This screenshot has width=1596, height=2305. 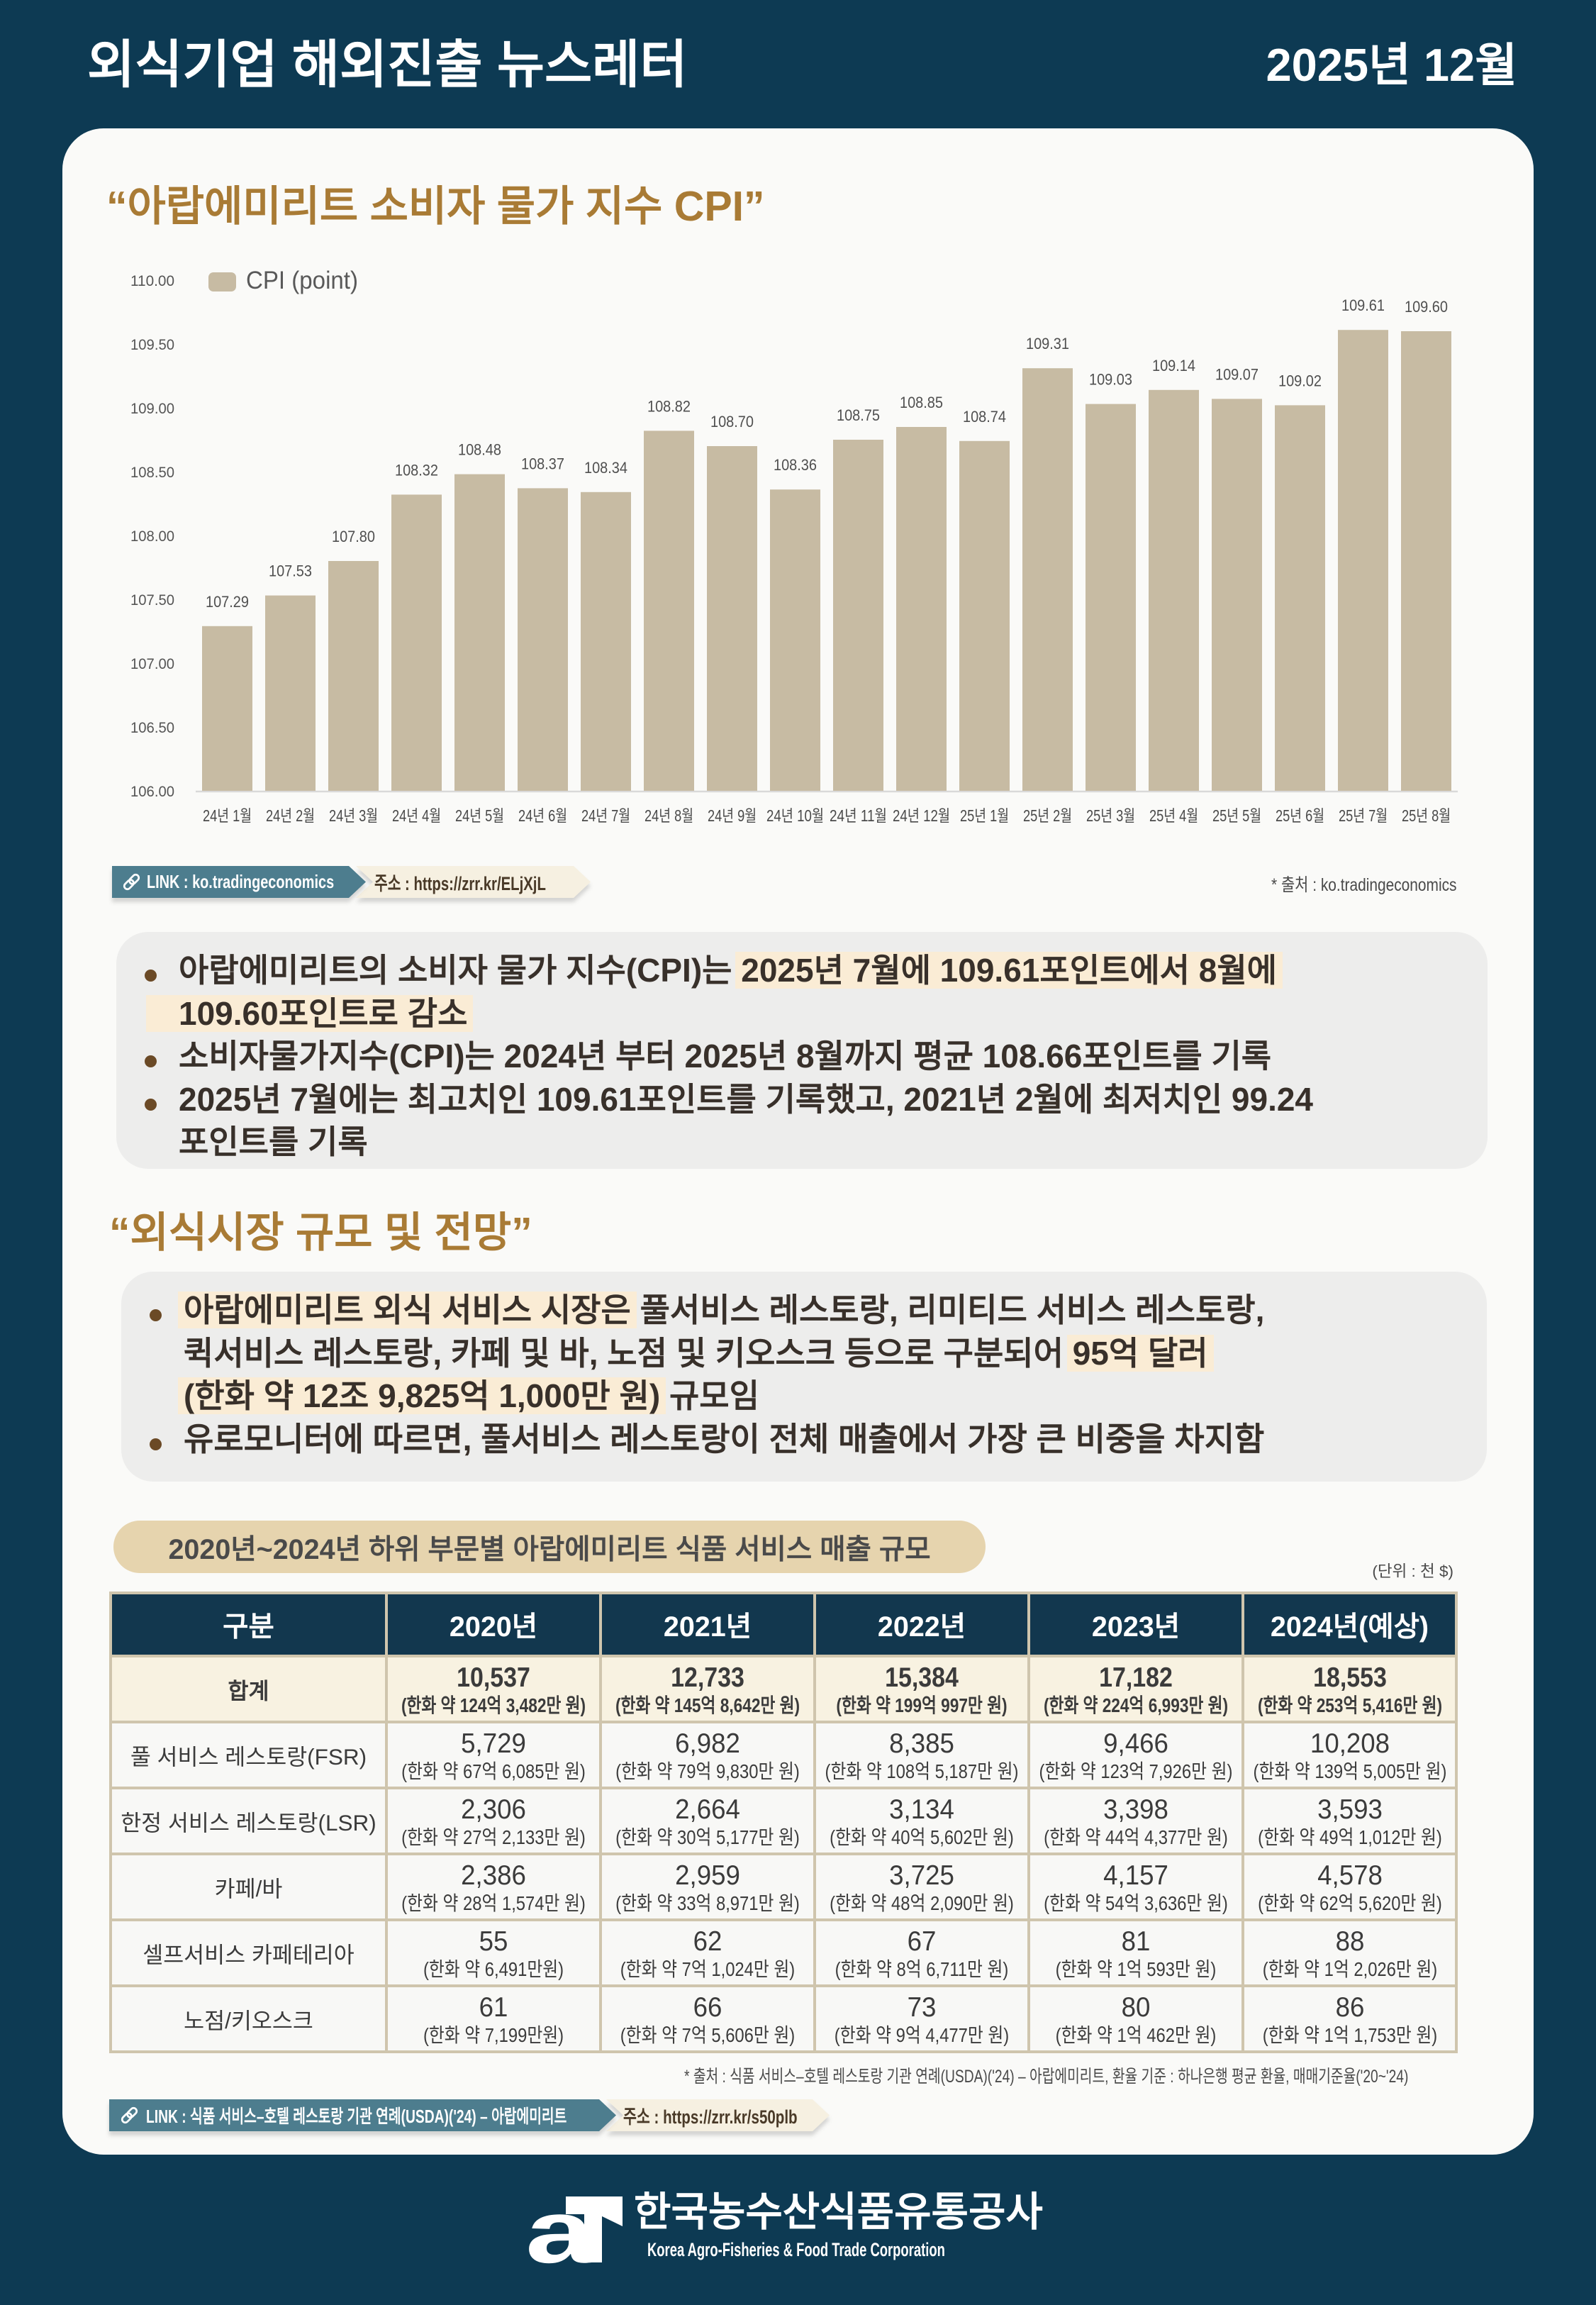 What do you see at coordinates (152, 408) in the screenshot?
I see `svg-text: 109.00` at bounding box center [152, 408].